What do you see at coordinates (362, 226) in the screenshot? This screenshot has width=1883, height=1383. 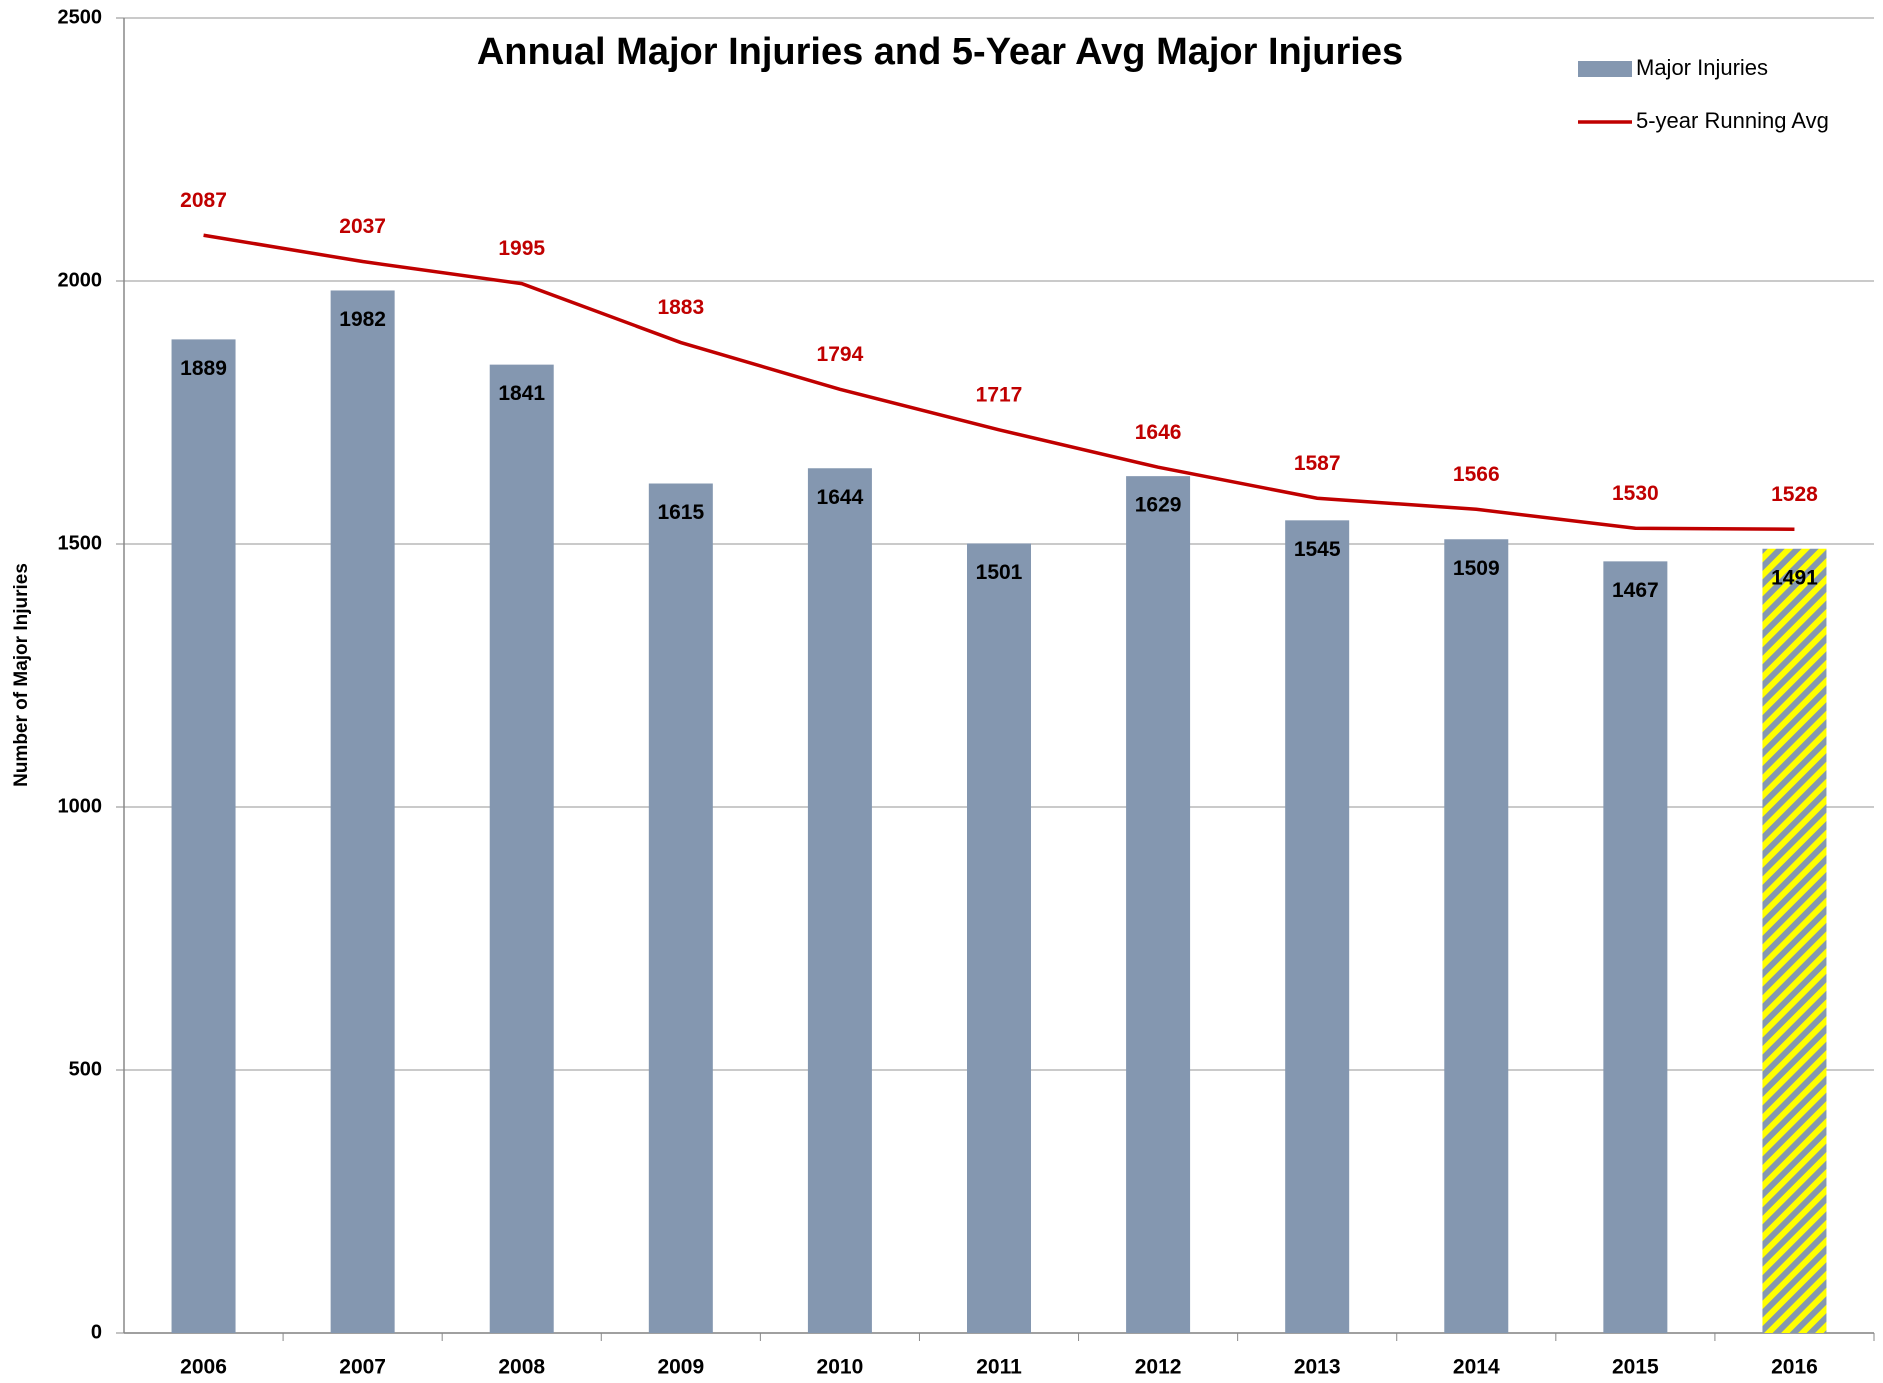 I see `line-value-label: 2037` at bounding box center [362, 226].